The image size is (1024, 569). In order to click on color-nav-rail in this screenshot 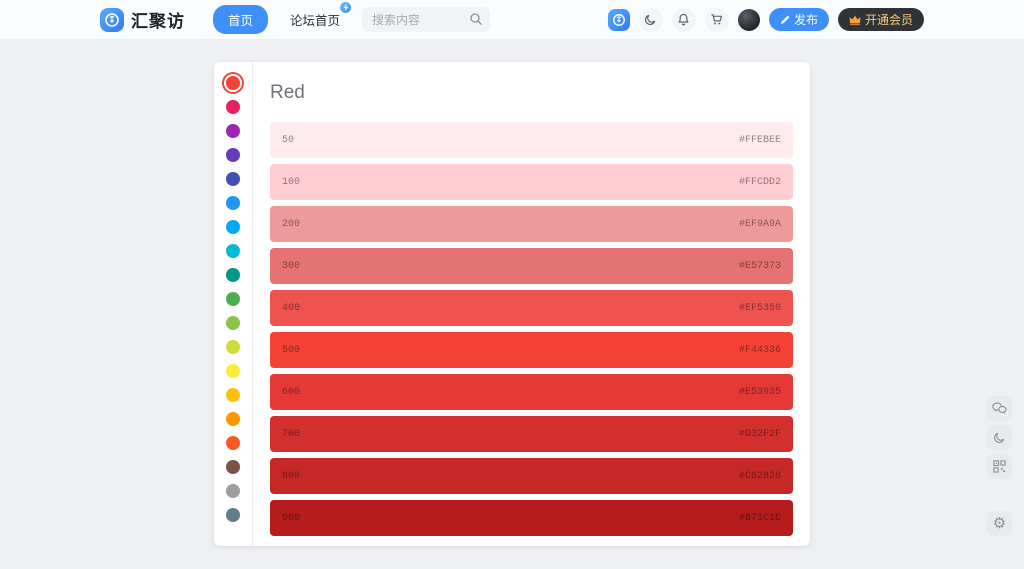, I will do `click(233, 304)`.